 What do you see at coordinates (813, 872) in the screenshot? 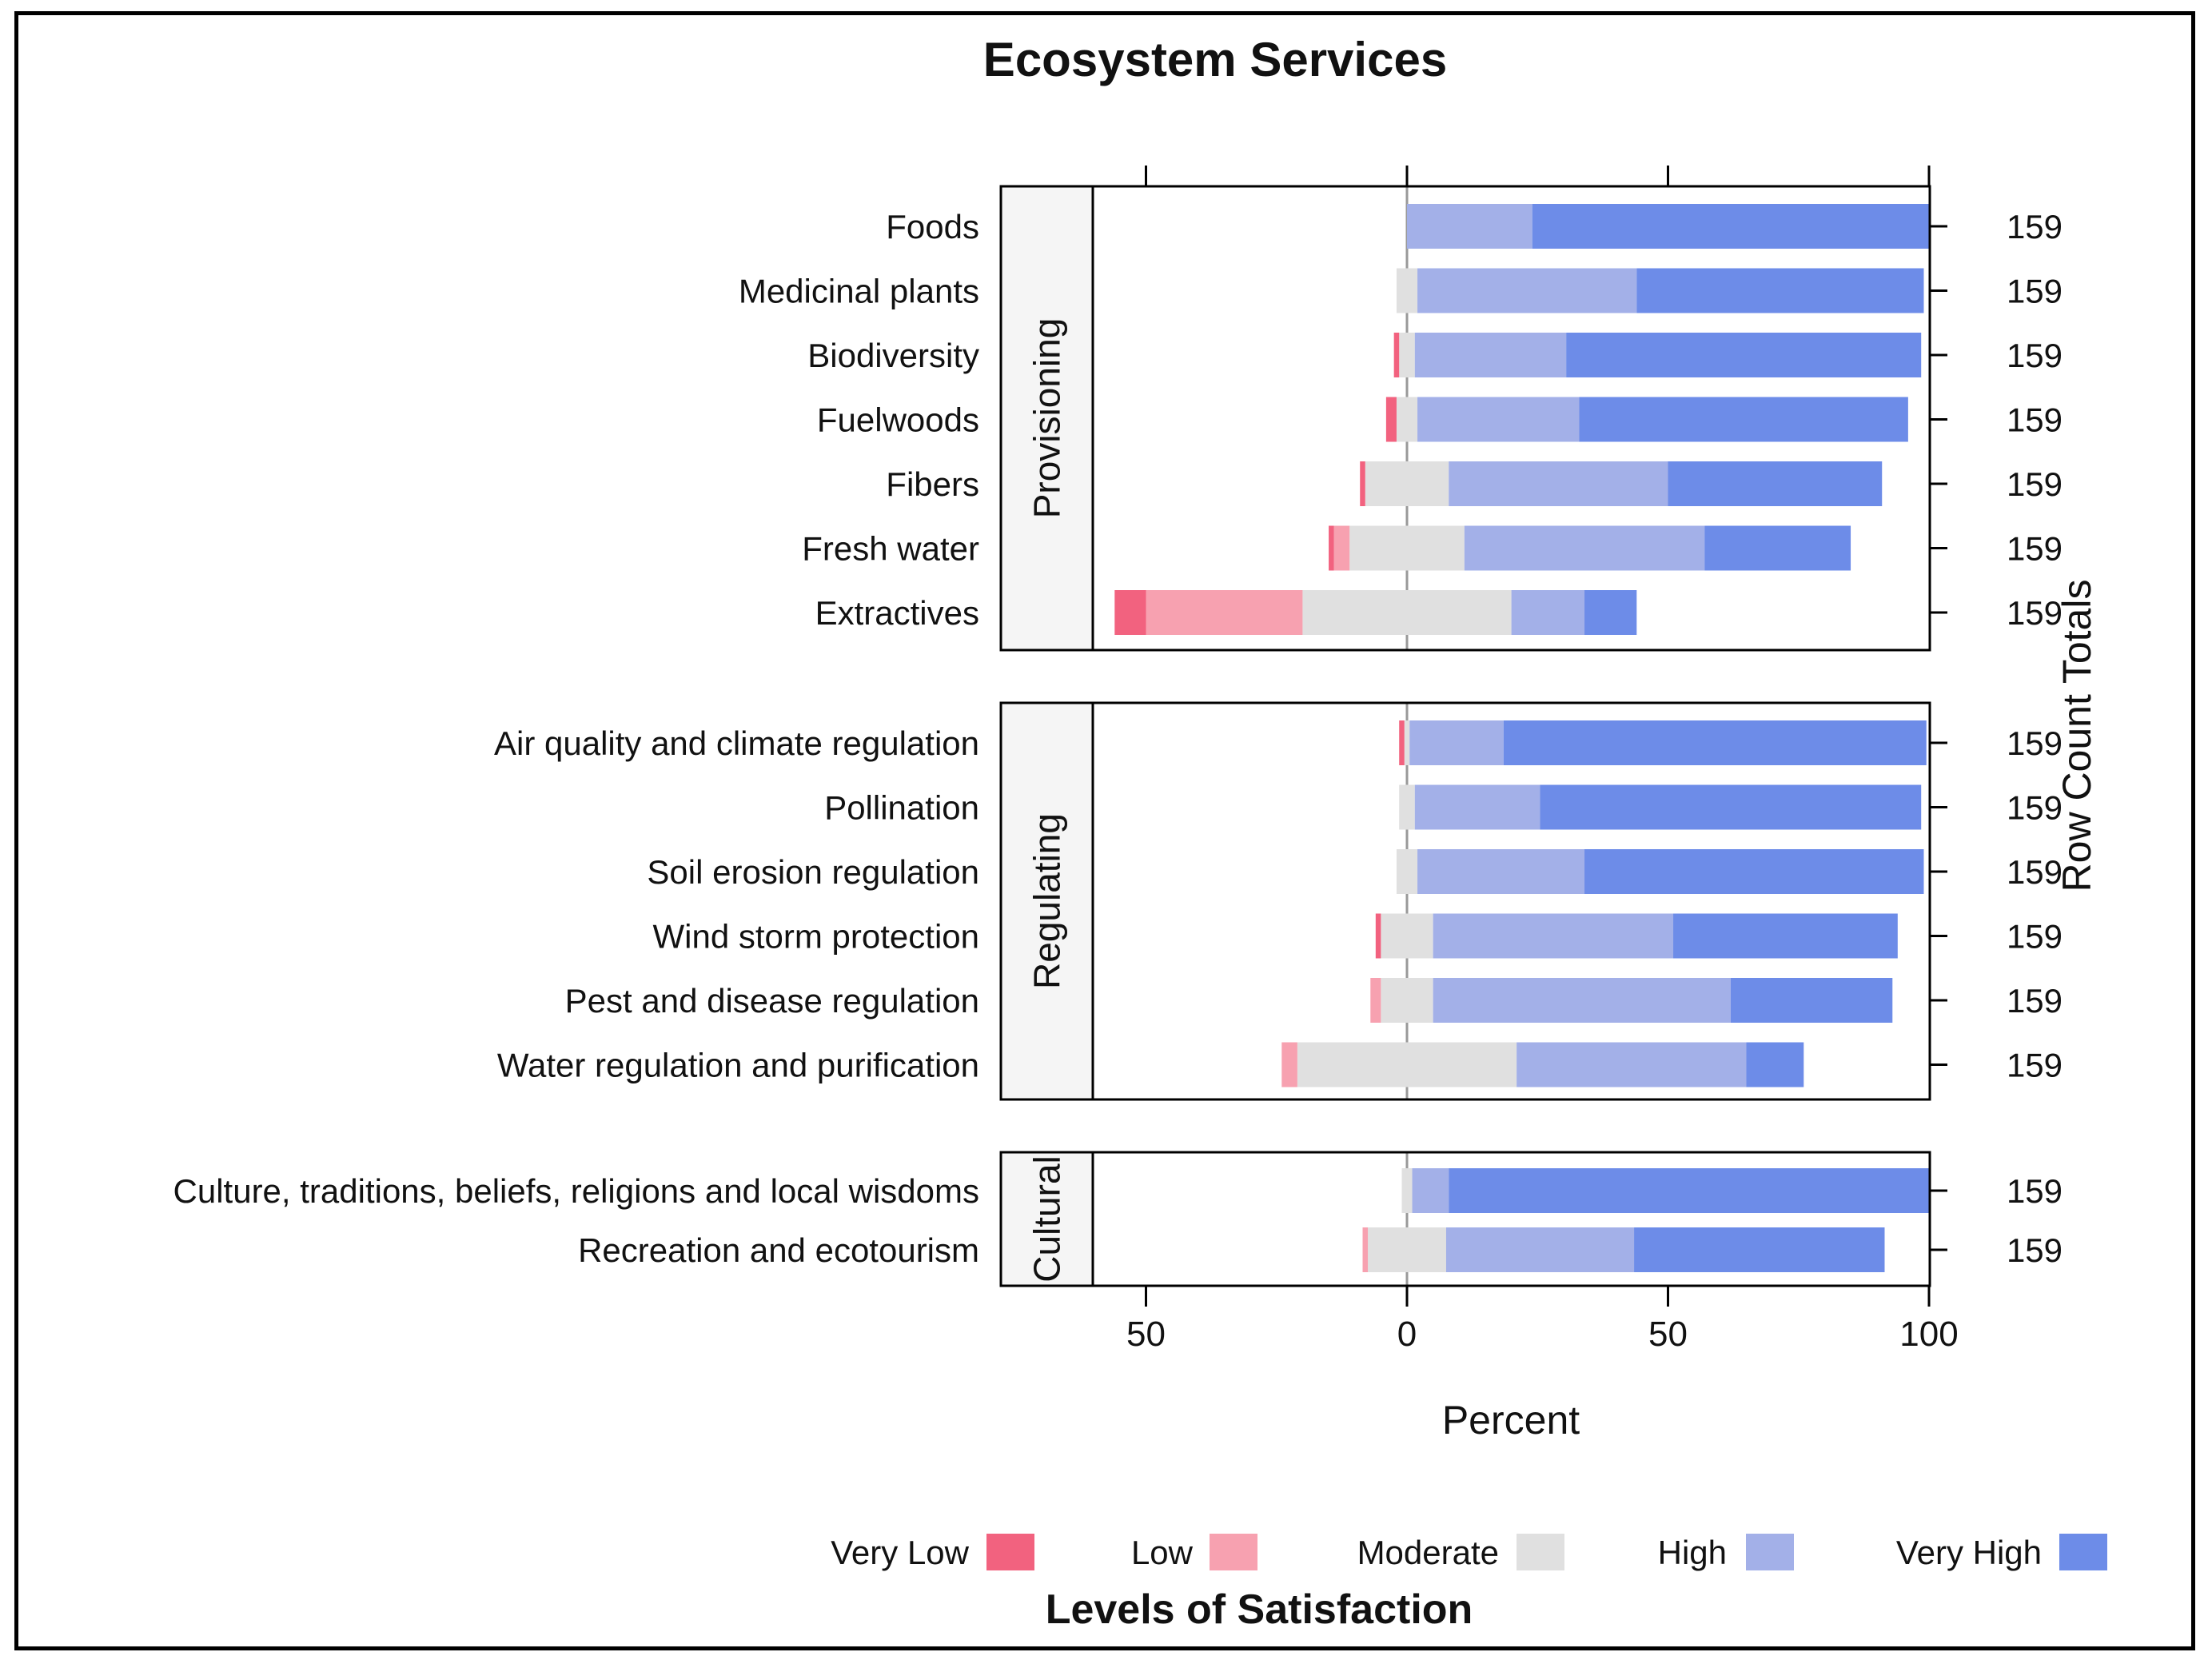
I see `row-label: Soil erosion regulation` at bounding box center [813, 872].